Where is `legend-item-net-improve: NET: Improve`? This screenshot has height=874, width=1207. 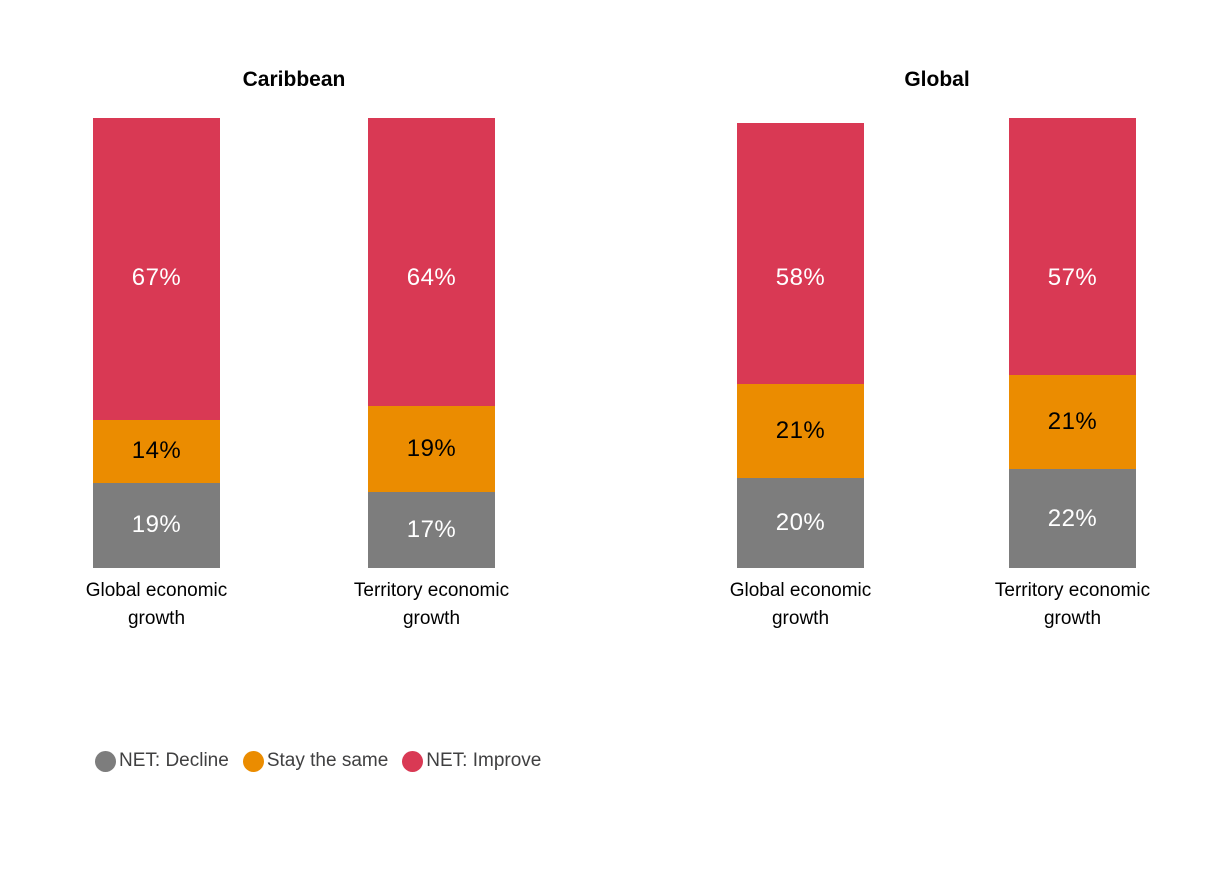
legend-item-net-improve: NET: Improve is located at coordinates (471, 761).